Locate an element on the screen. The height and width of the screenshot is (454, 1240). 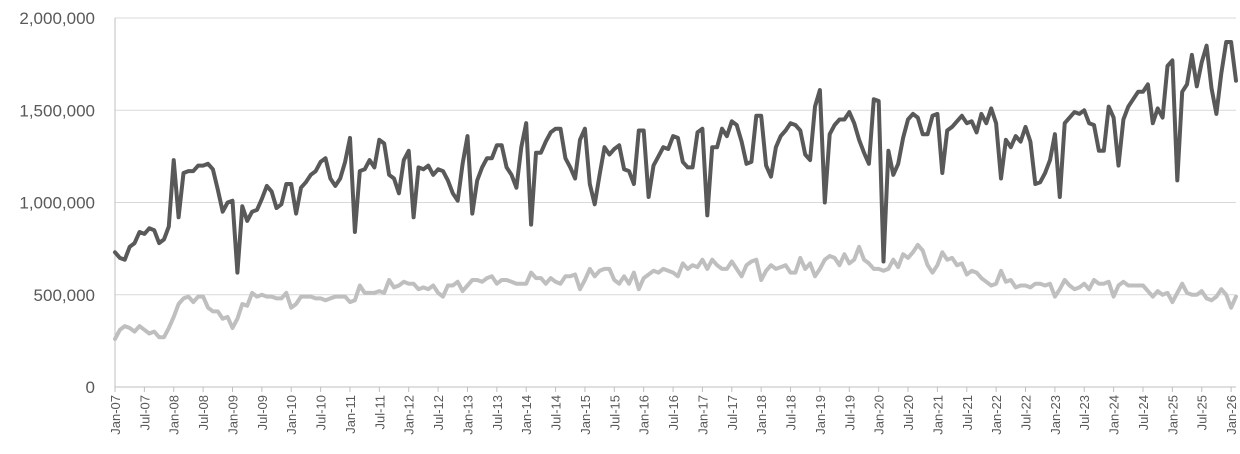
x-tick-label: Jan-25 is located at coordinates (1172, 415).